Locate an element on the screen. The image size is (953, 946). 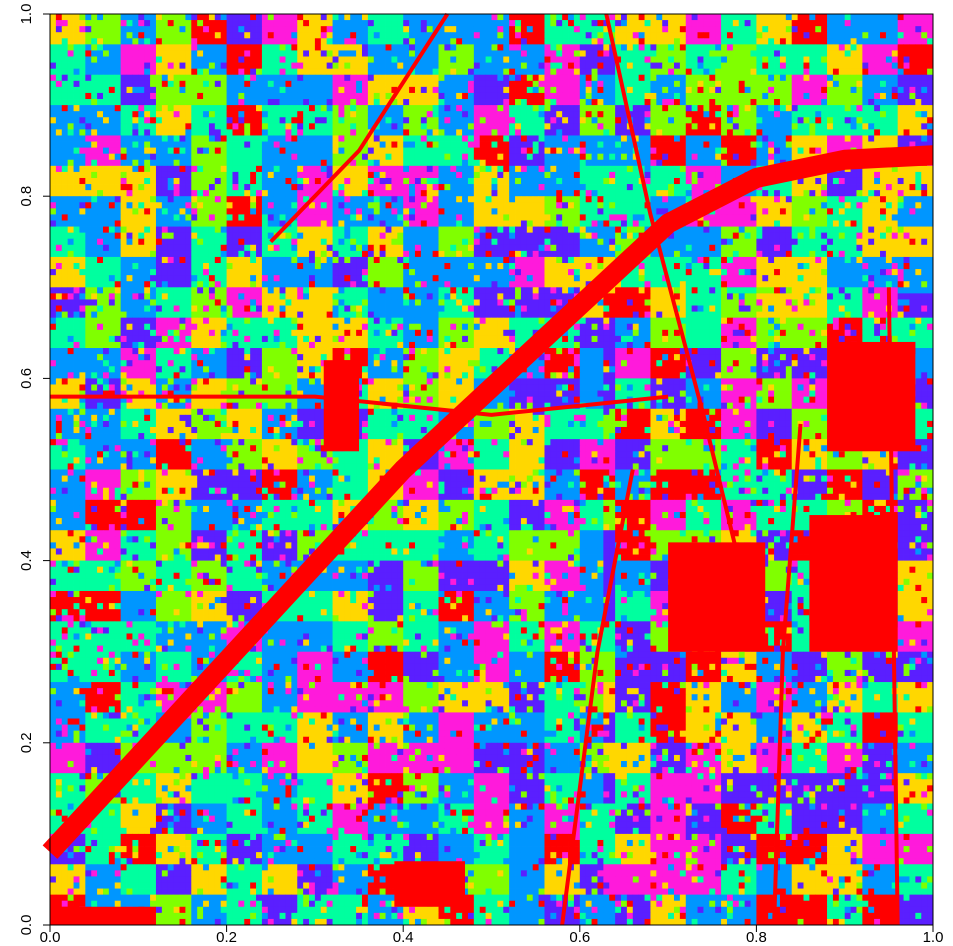
y-tick-label: 0.6 is located at coordinates (26, 378).